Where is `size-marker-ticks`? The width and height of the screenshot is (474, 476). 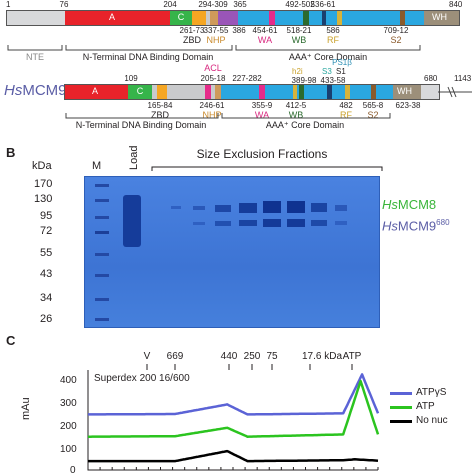
size-marker-ticks is located at coordinates (249, 367).